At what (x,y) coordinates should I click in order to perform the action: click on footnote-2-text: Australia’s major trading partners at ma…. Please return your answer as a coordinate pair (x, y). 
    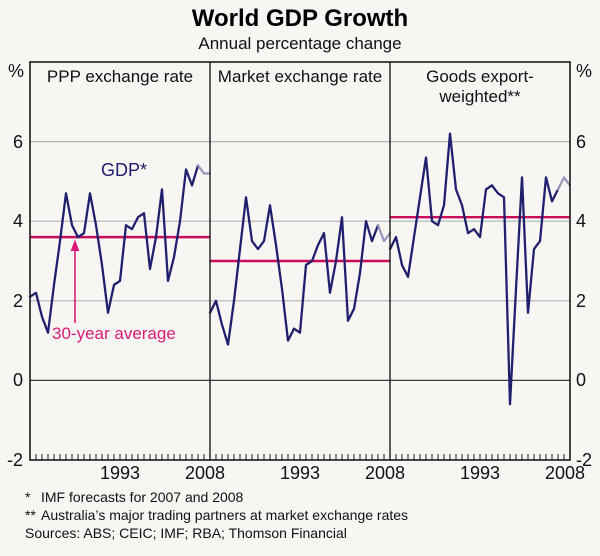
    Looking at the image, I should click on (225, 515).